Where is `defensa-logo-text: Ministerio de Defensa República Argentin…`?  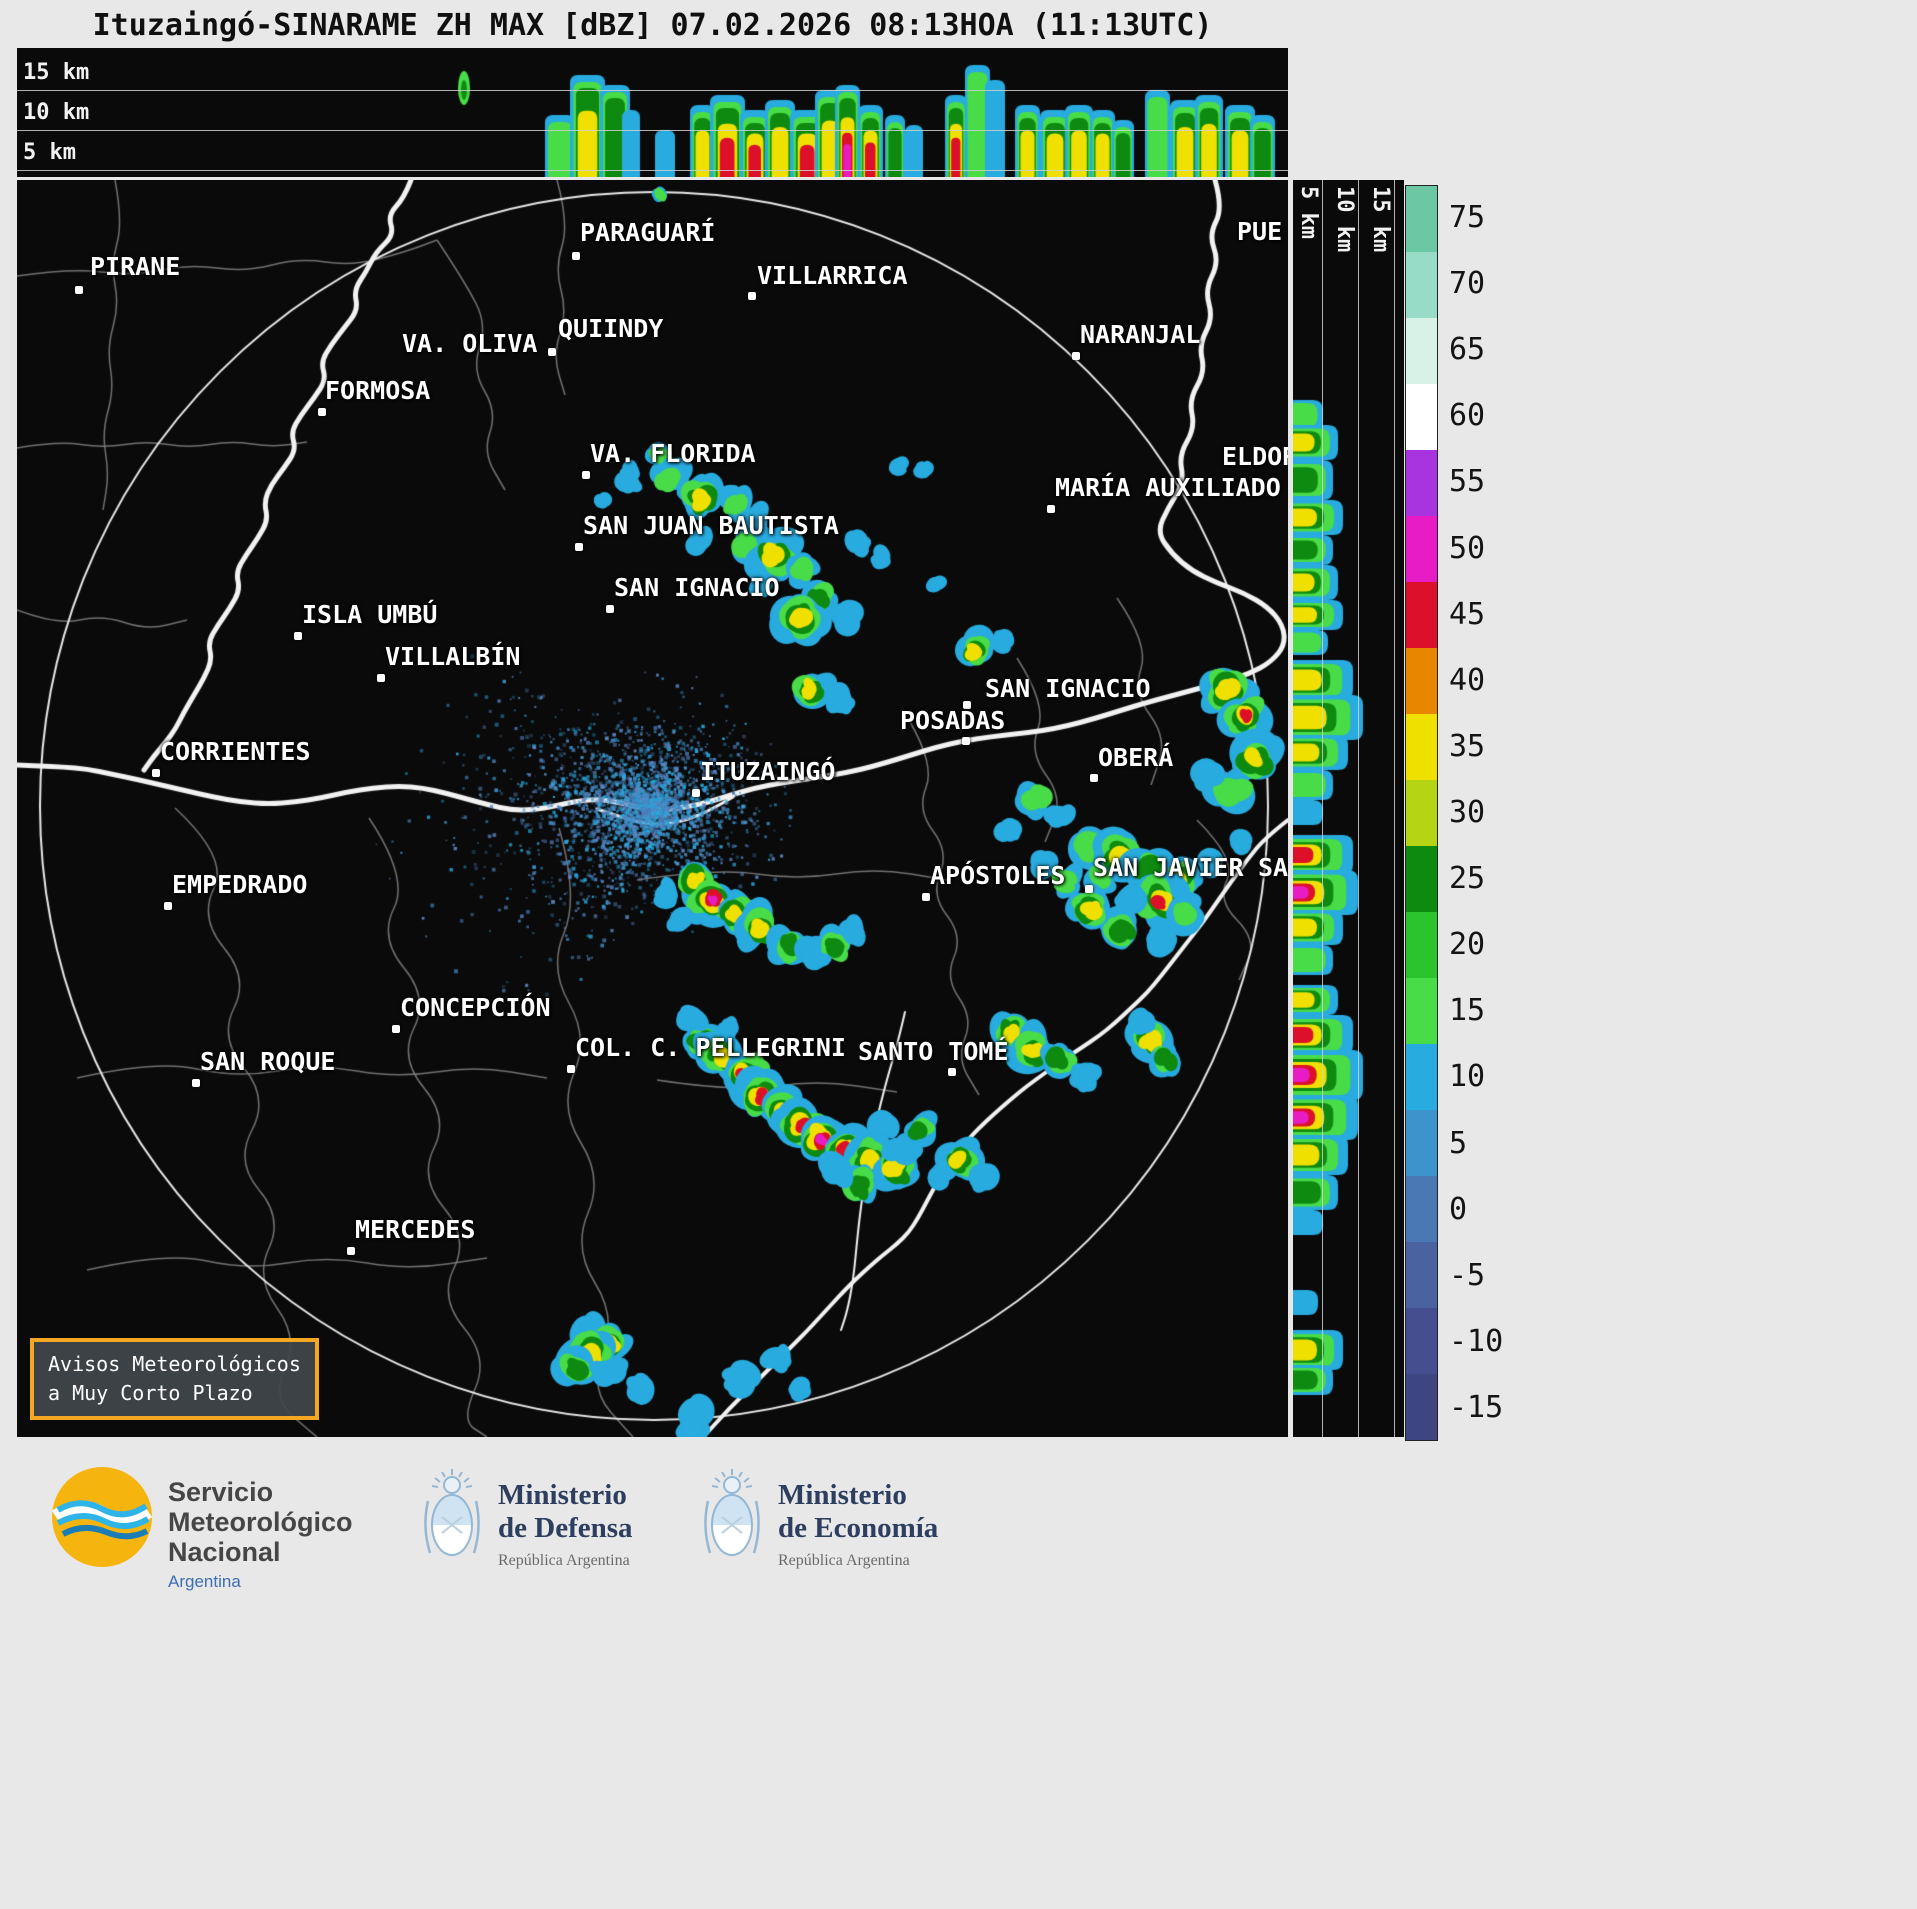
defensa-logo-text: Ministerio de Defensa República Argentin… is located at coordinates (565, 1524).